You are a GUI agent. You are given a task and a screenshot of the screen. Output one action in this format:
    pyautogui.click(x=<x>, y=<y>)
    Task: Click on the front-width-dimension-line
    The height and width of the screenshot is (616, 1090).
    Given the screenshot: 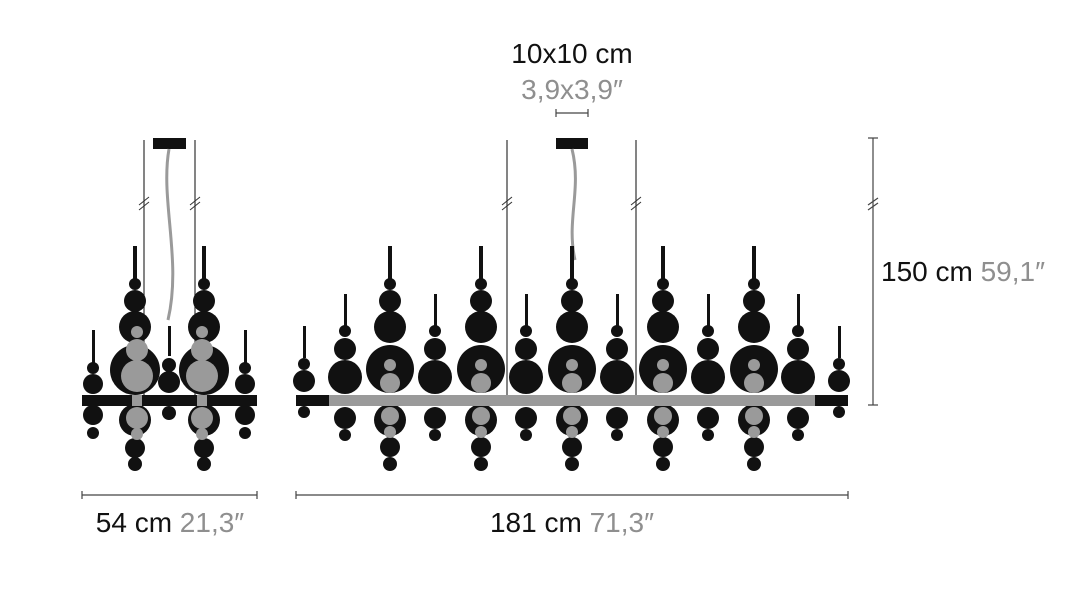 What is the action you would take?
    pyautogui.click(x=572, y=495)
    